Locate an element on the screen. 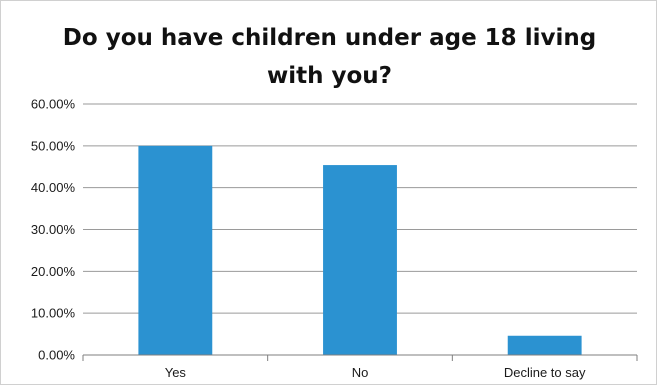 The width and height of the screenshot is (657, 386). x-tick-label: Decline to say is located at coordinates (545, 372).